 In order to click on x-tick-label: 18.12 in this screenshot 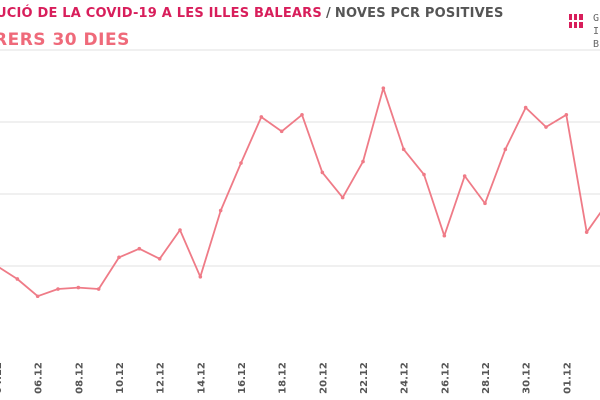, I will do `click(283, 378)`.